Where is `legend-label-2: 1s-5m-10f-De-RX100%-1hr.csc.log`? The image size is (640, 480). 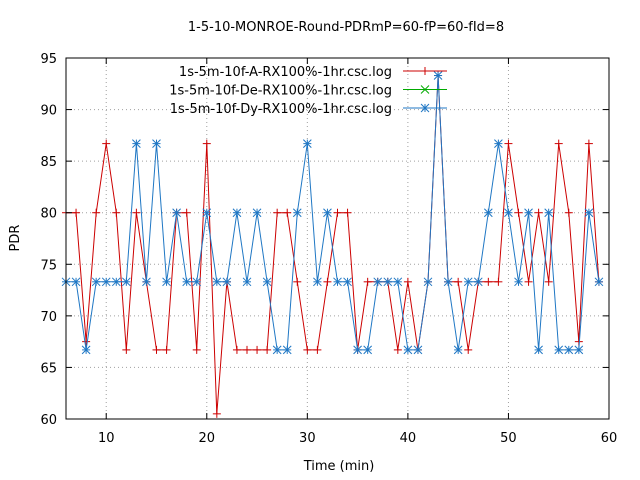 legend-label-2: 1s-5m-10f-De-RX100%-1hr.csc.log is located at coordinates (280, 91).